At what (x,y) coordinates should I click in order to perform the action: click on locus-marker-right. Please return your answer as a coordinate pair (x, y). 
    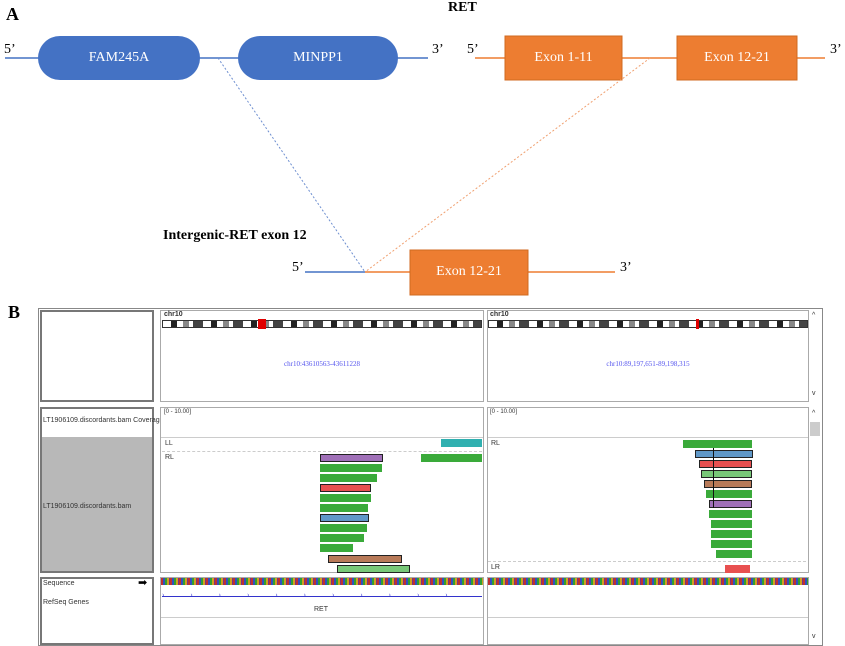
    Looking at the image, I should click on (697, 324).